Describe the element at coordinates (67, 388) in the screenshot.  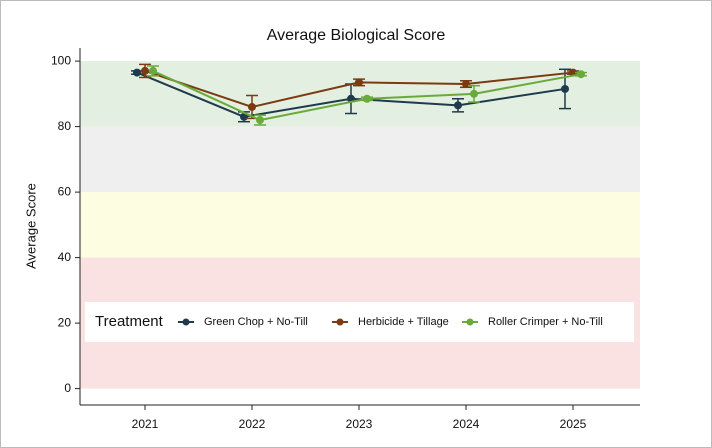
I see `y-tick-label: 0` at that location.